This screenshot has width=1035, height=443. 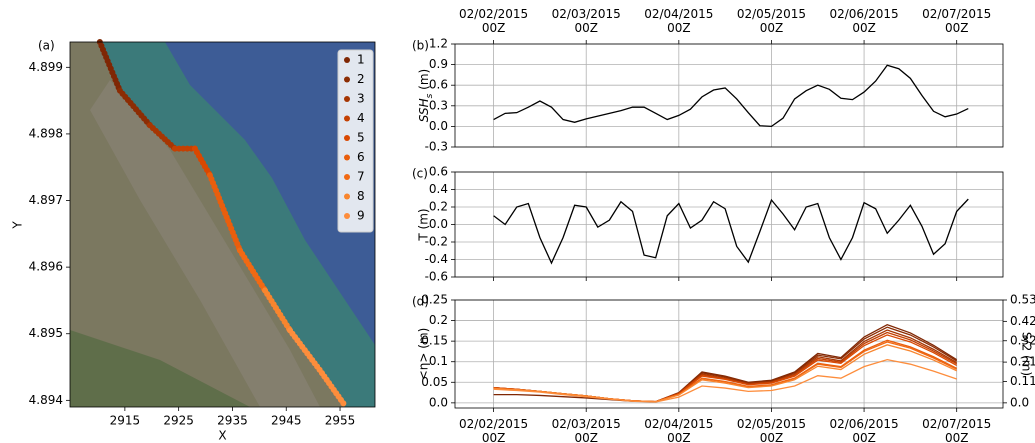 I want to click on y-tick-label: 4.894, so click(x=46, y=400).